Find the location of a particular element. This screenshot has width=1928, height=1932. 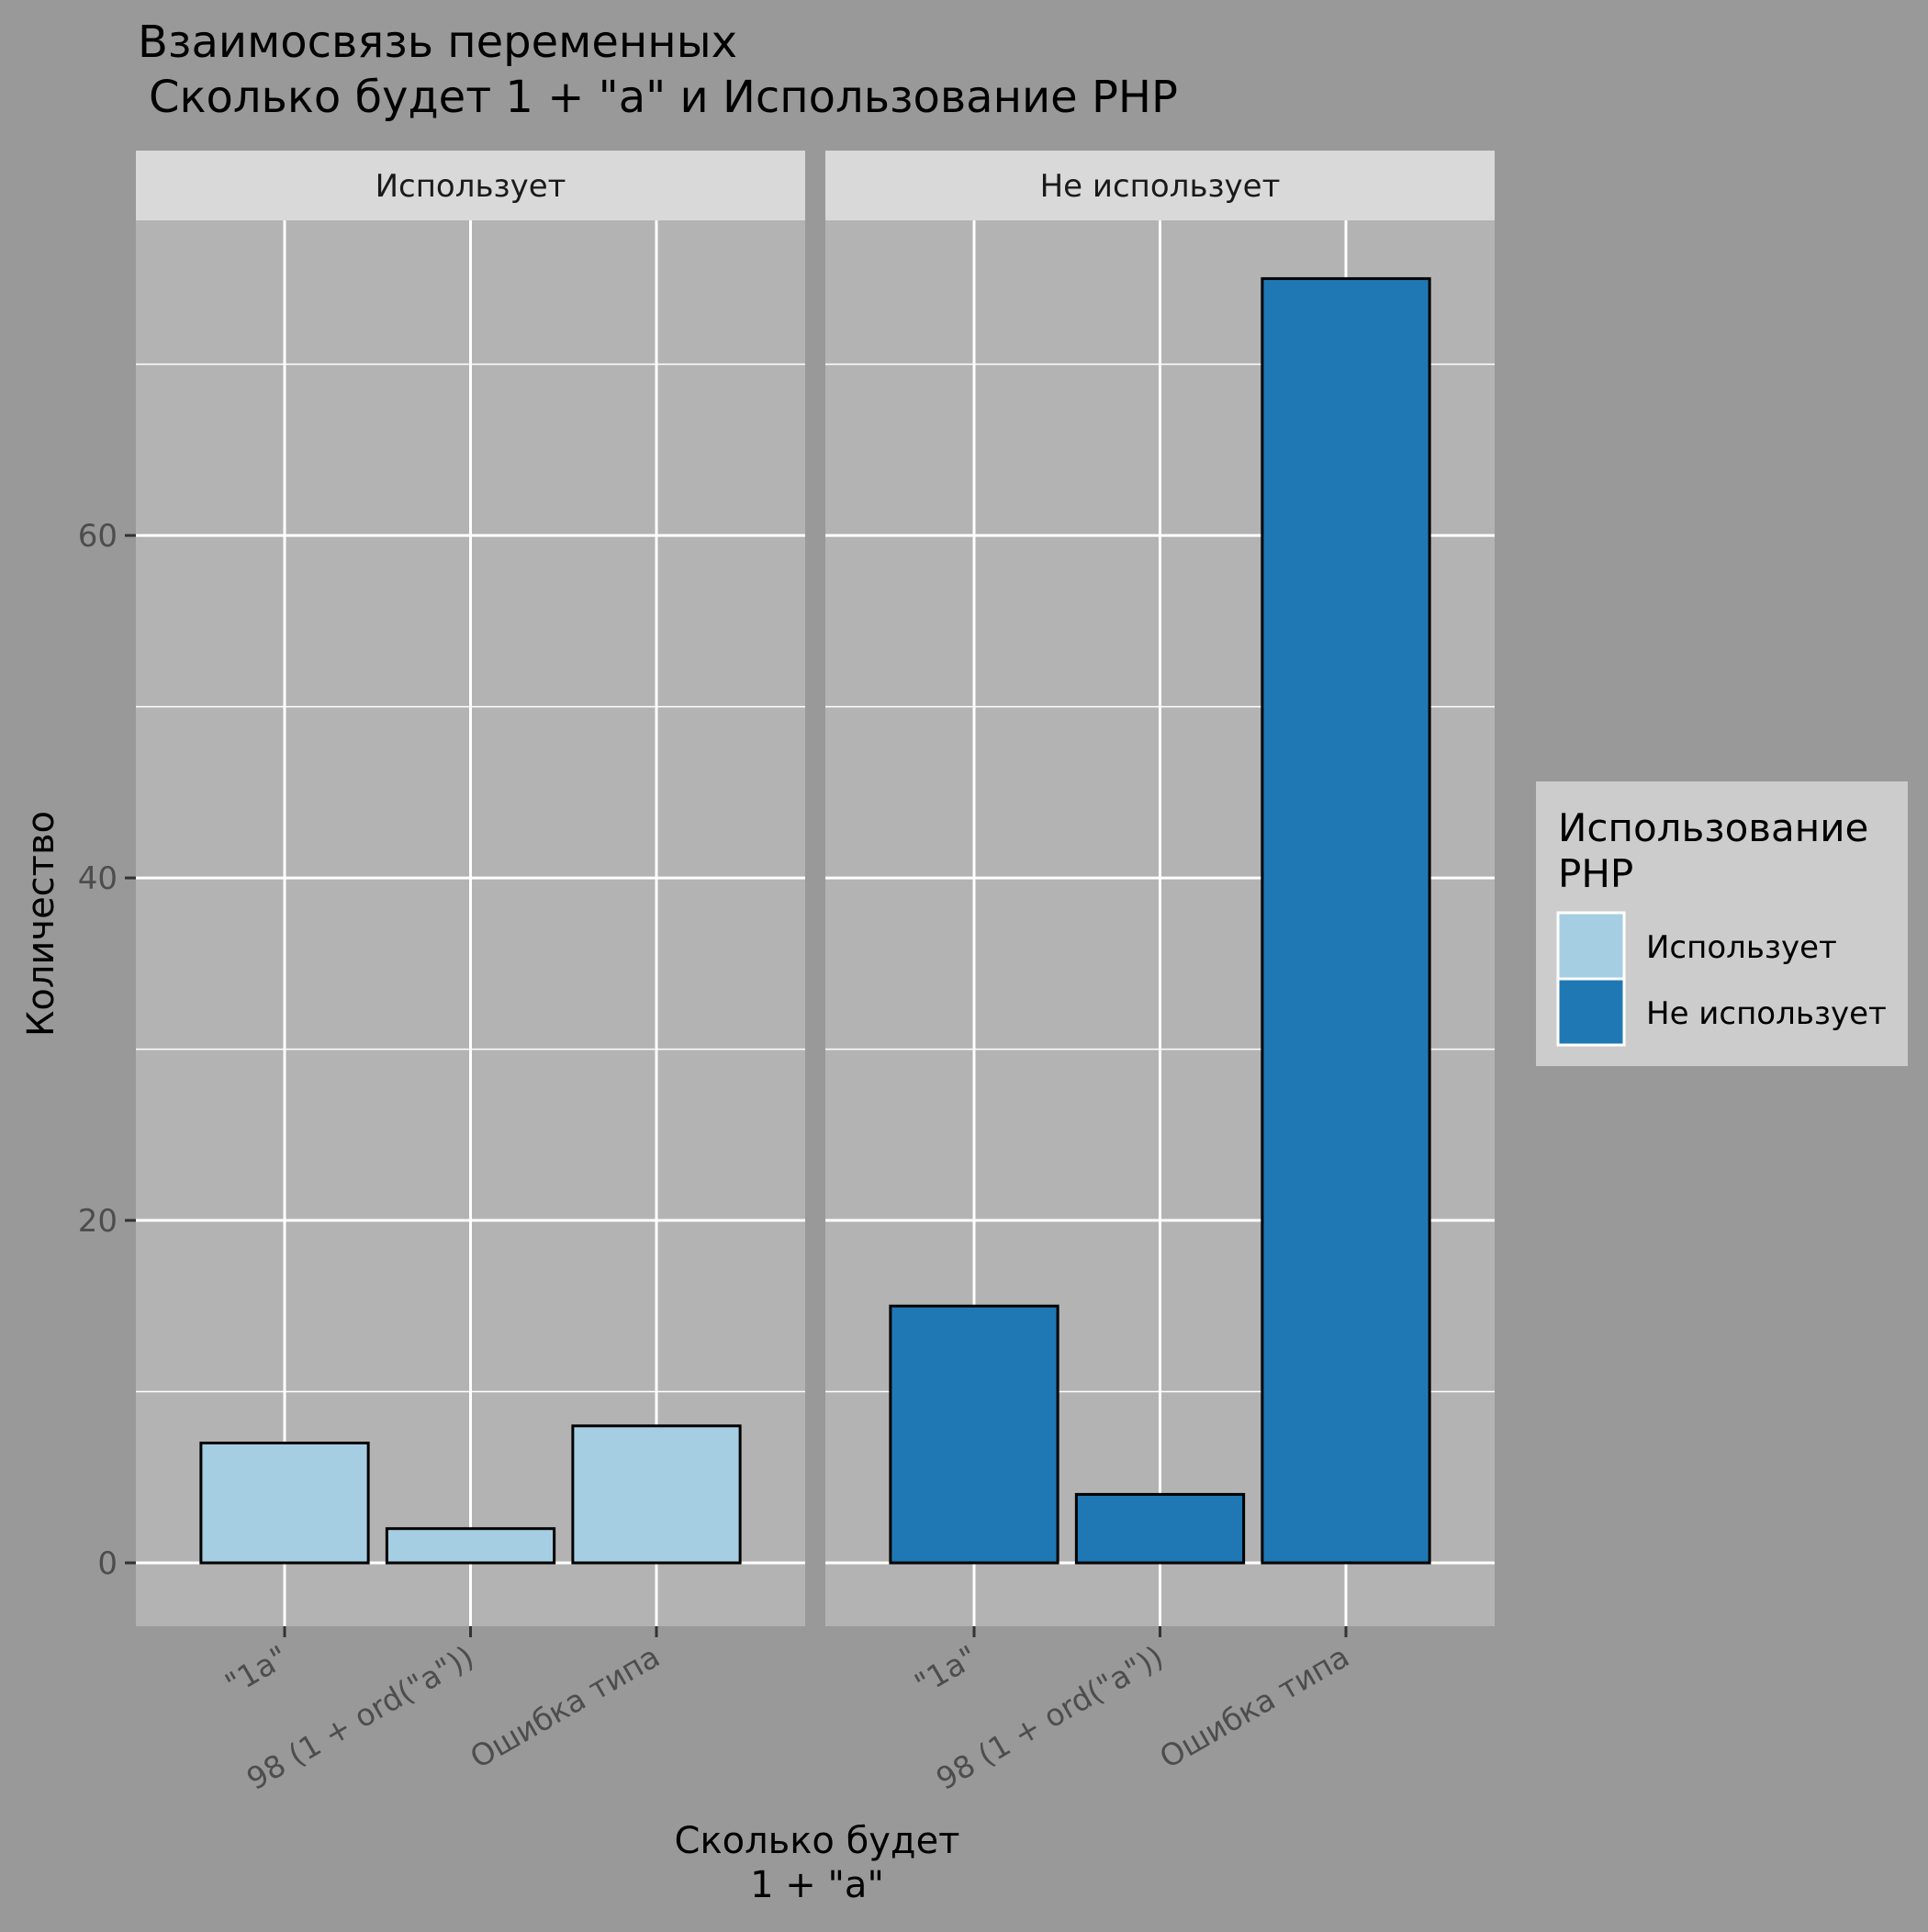

x-axis-label-line2: 1 + "a" is located at coordinates (817, 1885).